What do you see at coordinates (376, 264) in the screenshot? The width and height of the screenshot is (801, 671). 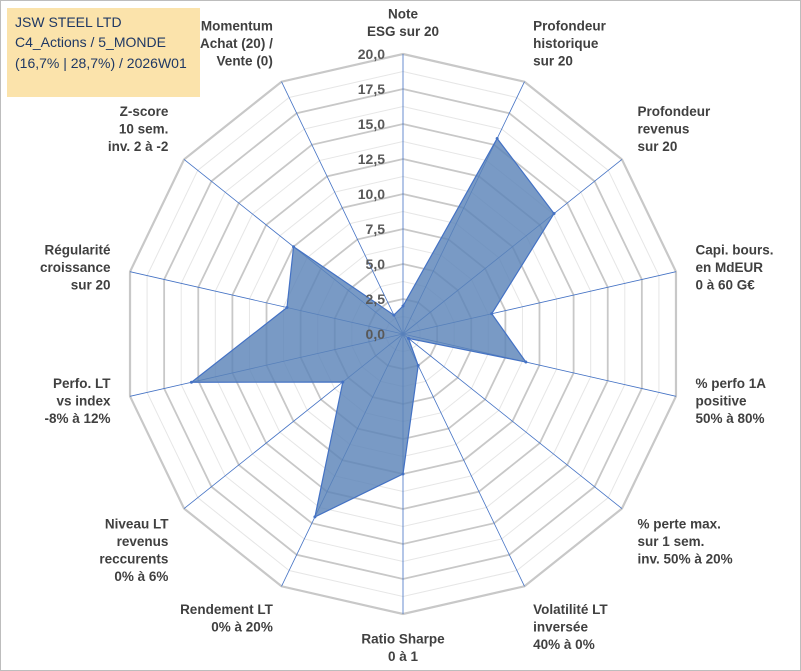 I see `tick-label: 5,0` at bounding box center [376, 264].